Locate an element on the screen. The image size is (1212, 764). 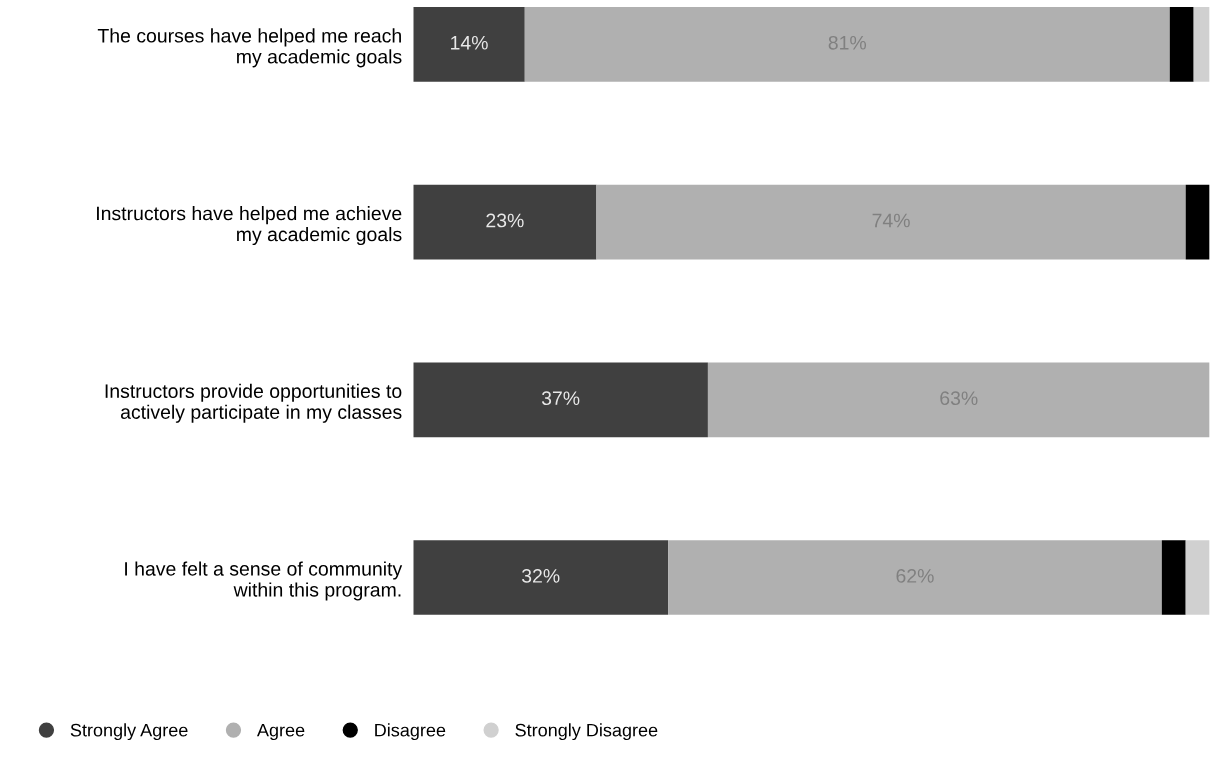
y-tick-label: The courses have helped me reach my academic goals is located at coordinates (249, 48).